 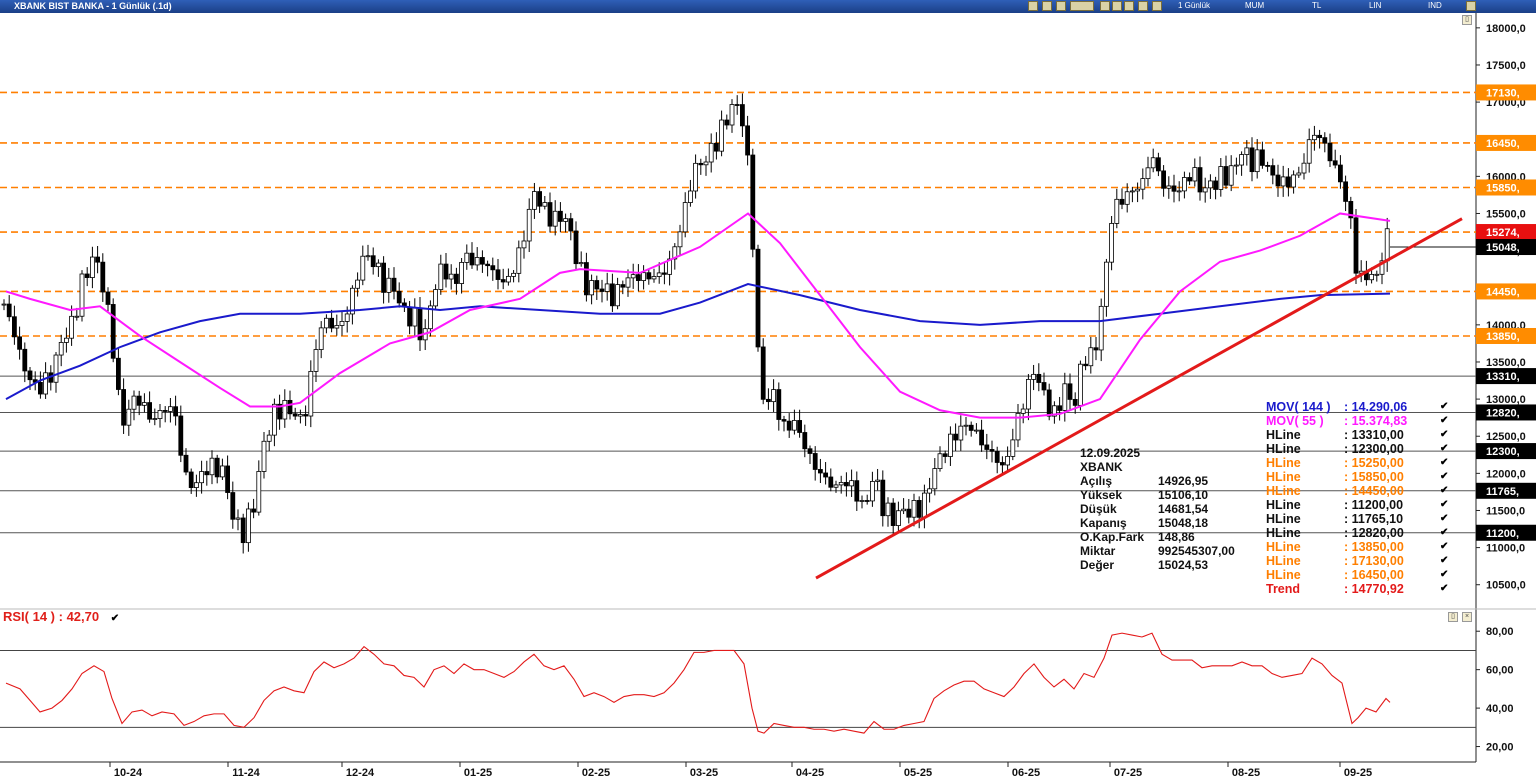 What do you see at coordinates (1435, 5) in the screenshot?
I see `toolbar-indicators: IND` at bounding box center [1435, 5].